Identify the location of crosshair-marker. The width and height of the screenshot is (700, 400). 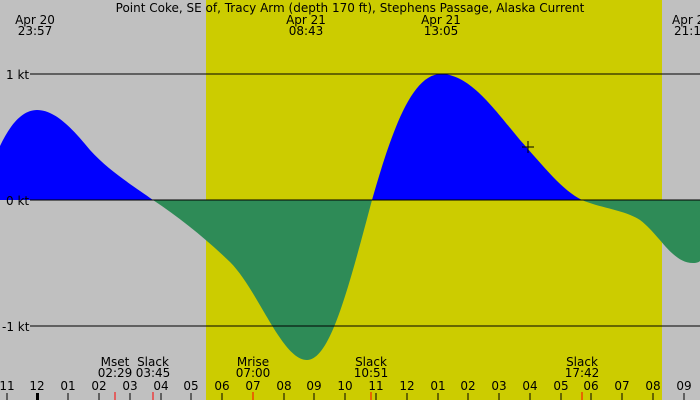
(528, 147).